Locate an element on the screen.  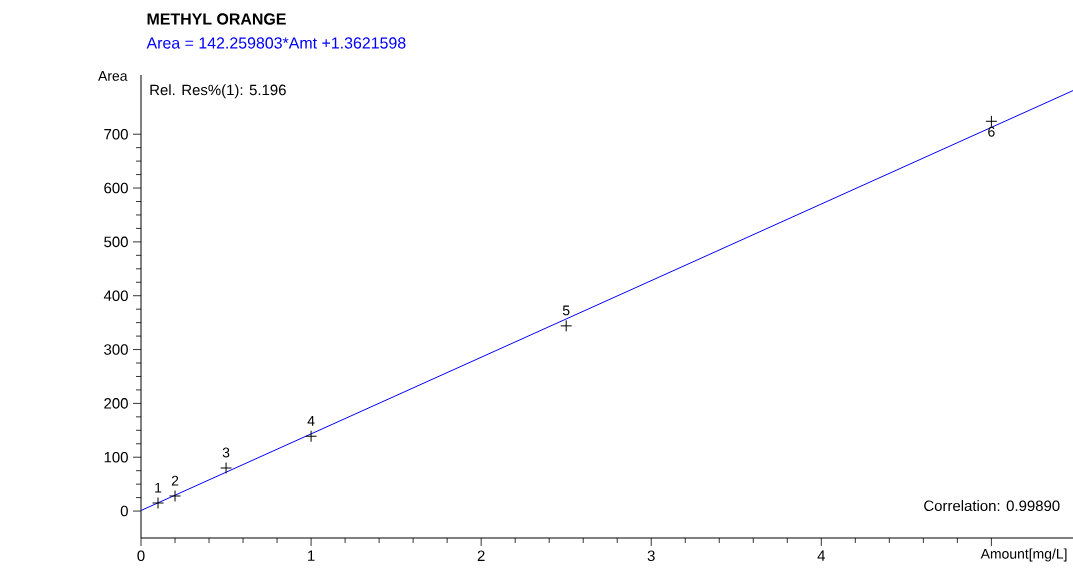
x-tick-label: 0 is located at coordinates (141, 556).